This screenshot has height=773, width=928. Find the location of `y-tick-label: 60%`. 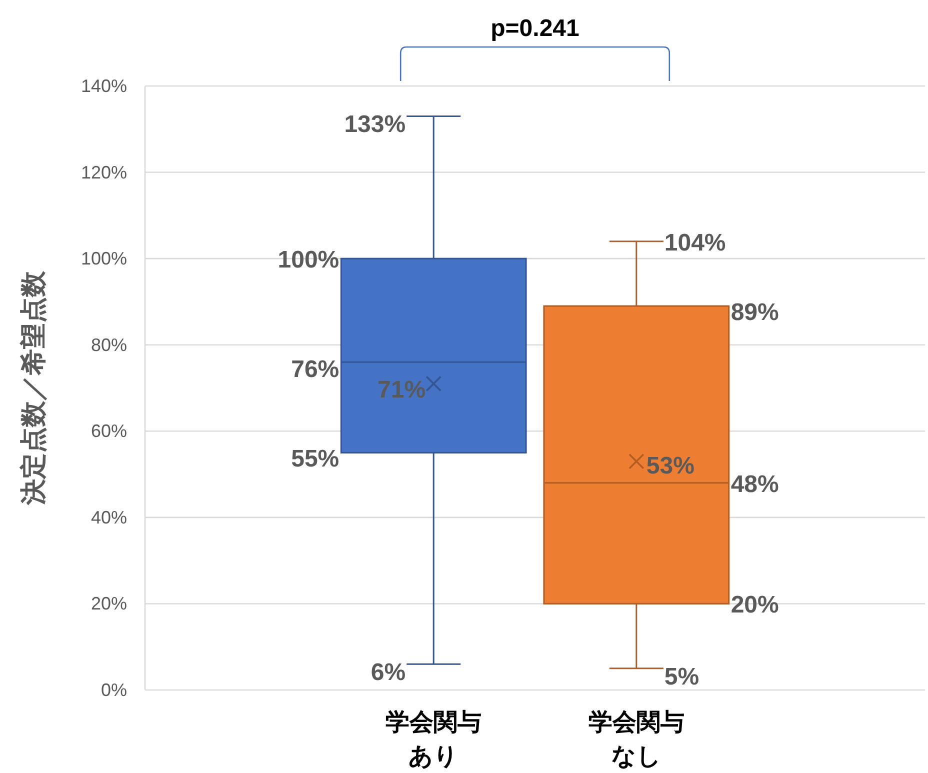

y-tick-label: 60% is located at coordinates (108, 431).